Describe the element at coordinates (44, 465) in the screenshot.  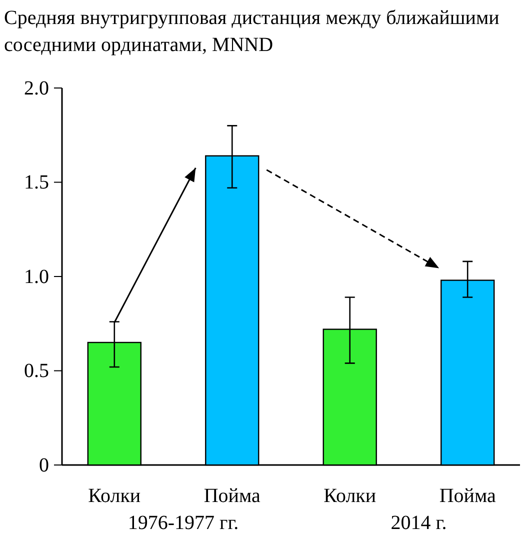
I see `y-tick-label: 0` at that location.